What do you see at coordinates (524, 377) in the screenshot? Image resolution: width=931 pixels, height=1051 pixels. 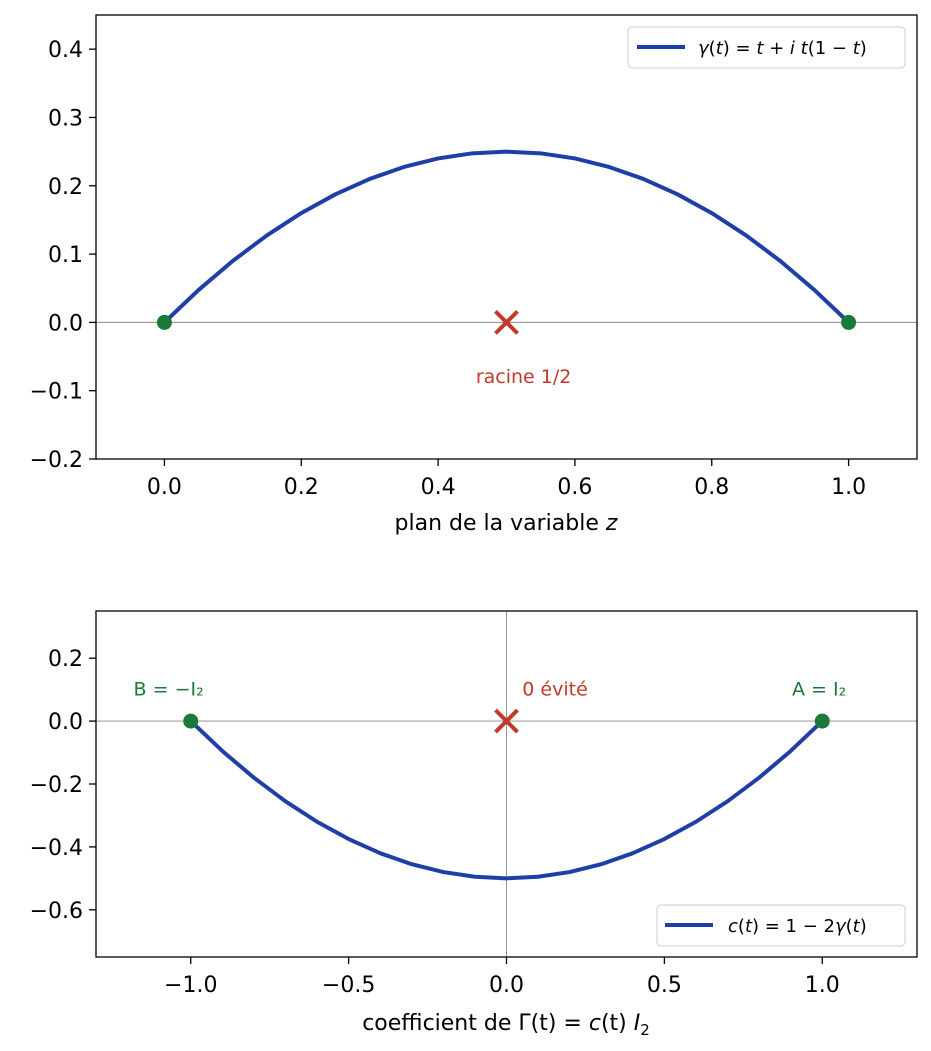 I see `top-annotation-0: racine 1/2` at bounding box center [524, 377].